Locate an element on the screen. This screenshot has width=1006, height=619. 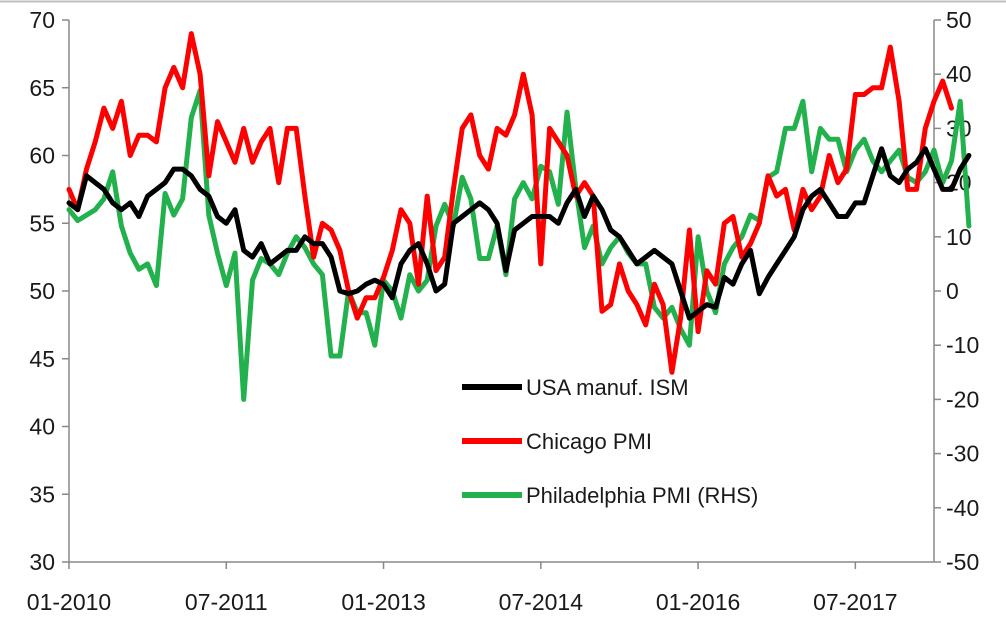
x-tick-label: 01-2010 is located at coordinates (69, 602).